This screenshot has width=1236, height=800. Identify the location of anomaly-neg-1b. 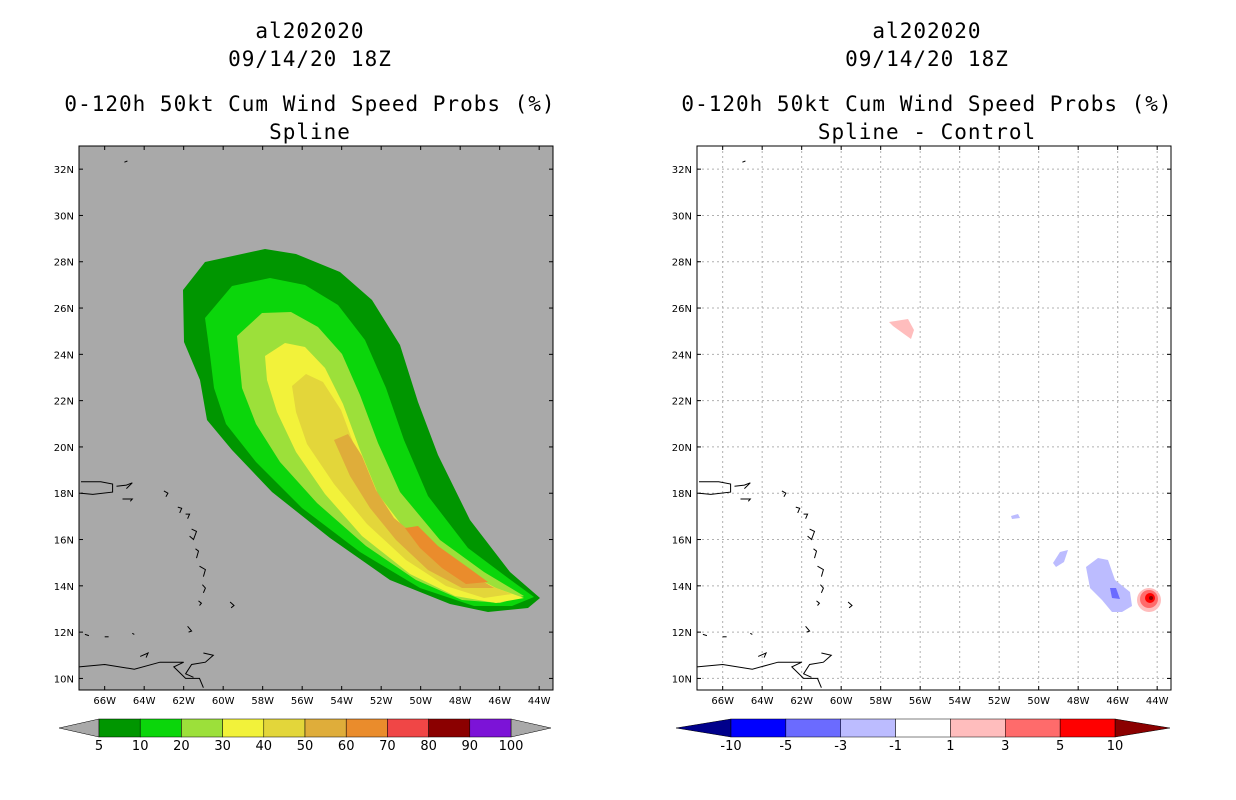
(1060, 558).